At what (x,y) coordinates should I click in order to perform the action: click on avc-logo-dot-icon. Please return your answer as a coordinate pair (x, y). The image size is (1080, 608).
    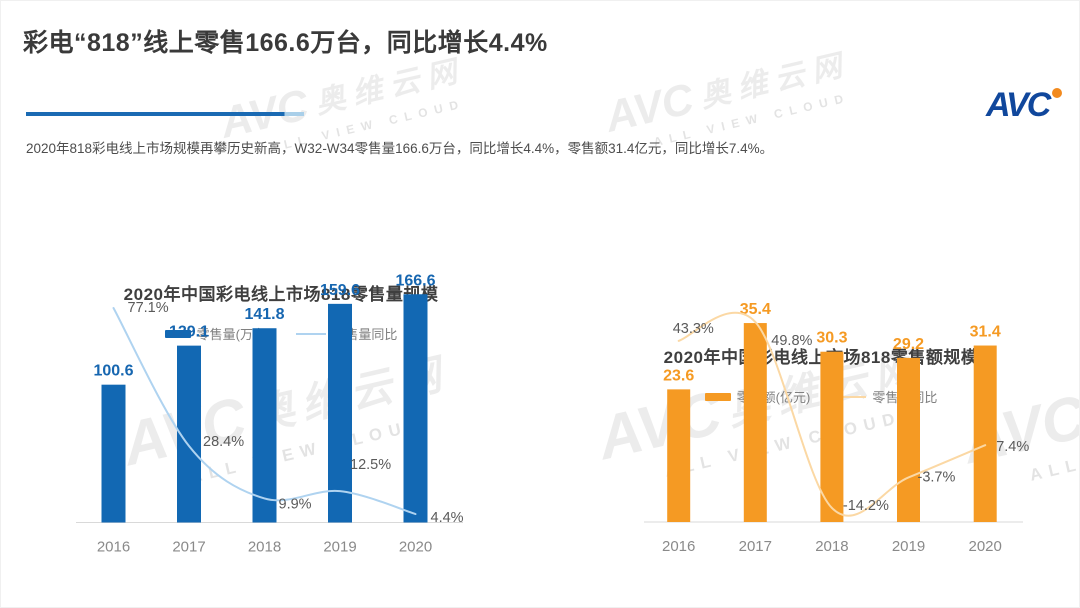
    Looking at the image, I should click on (1057, 93).